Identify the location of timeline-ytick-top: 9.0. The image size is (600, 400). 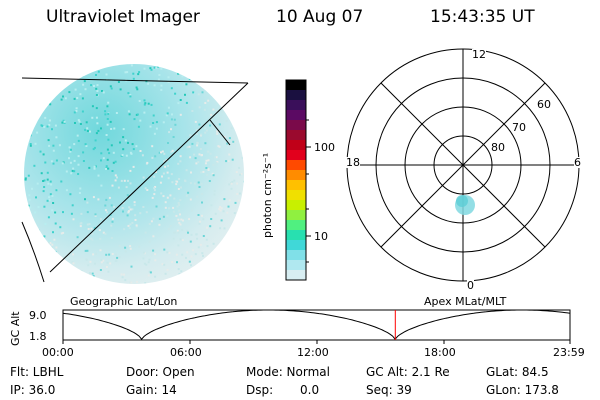
(38, 315).